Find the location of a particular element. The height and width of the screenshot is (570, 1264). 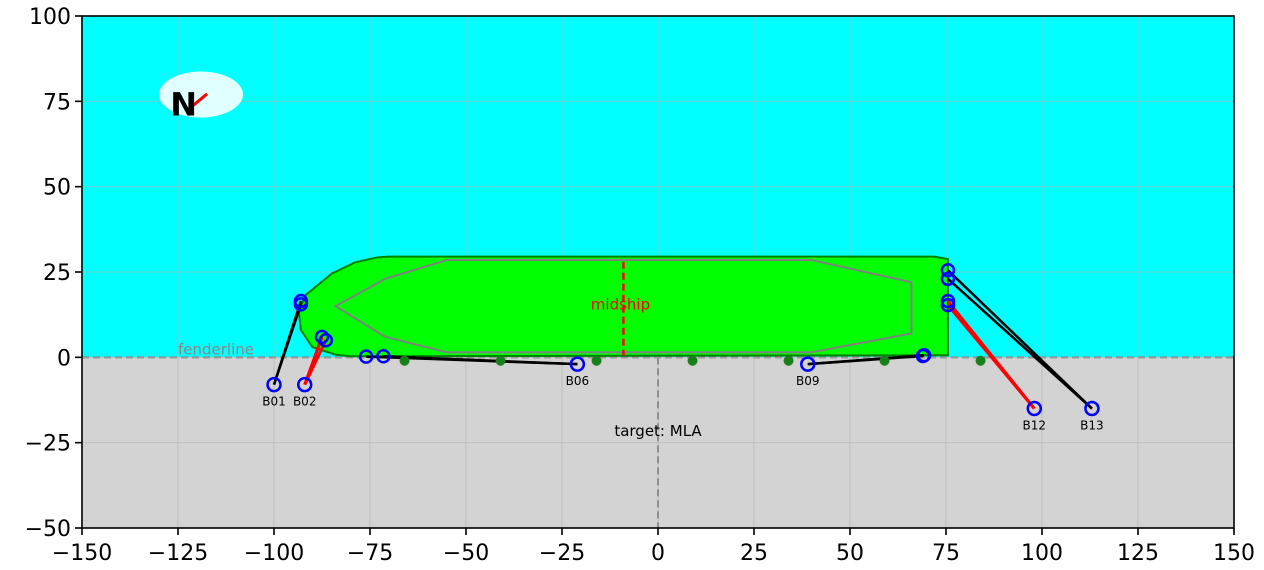

x-tick-label: 75 is located at coordinates (946, 553).